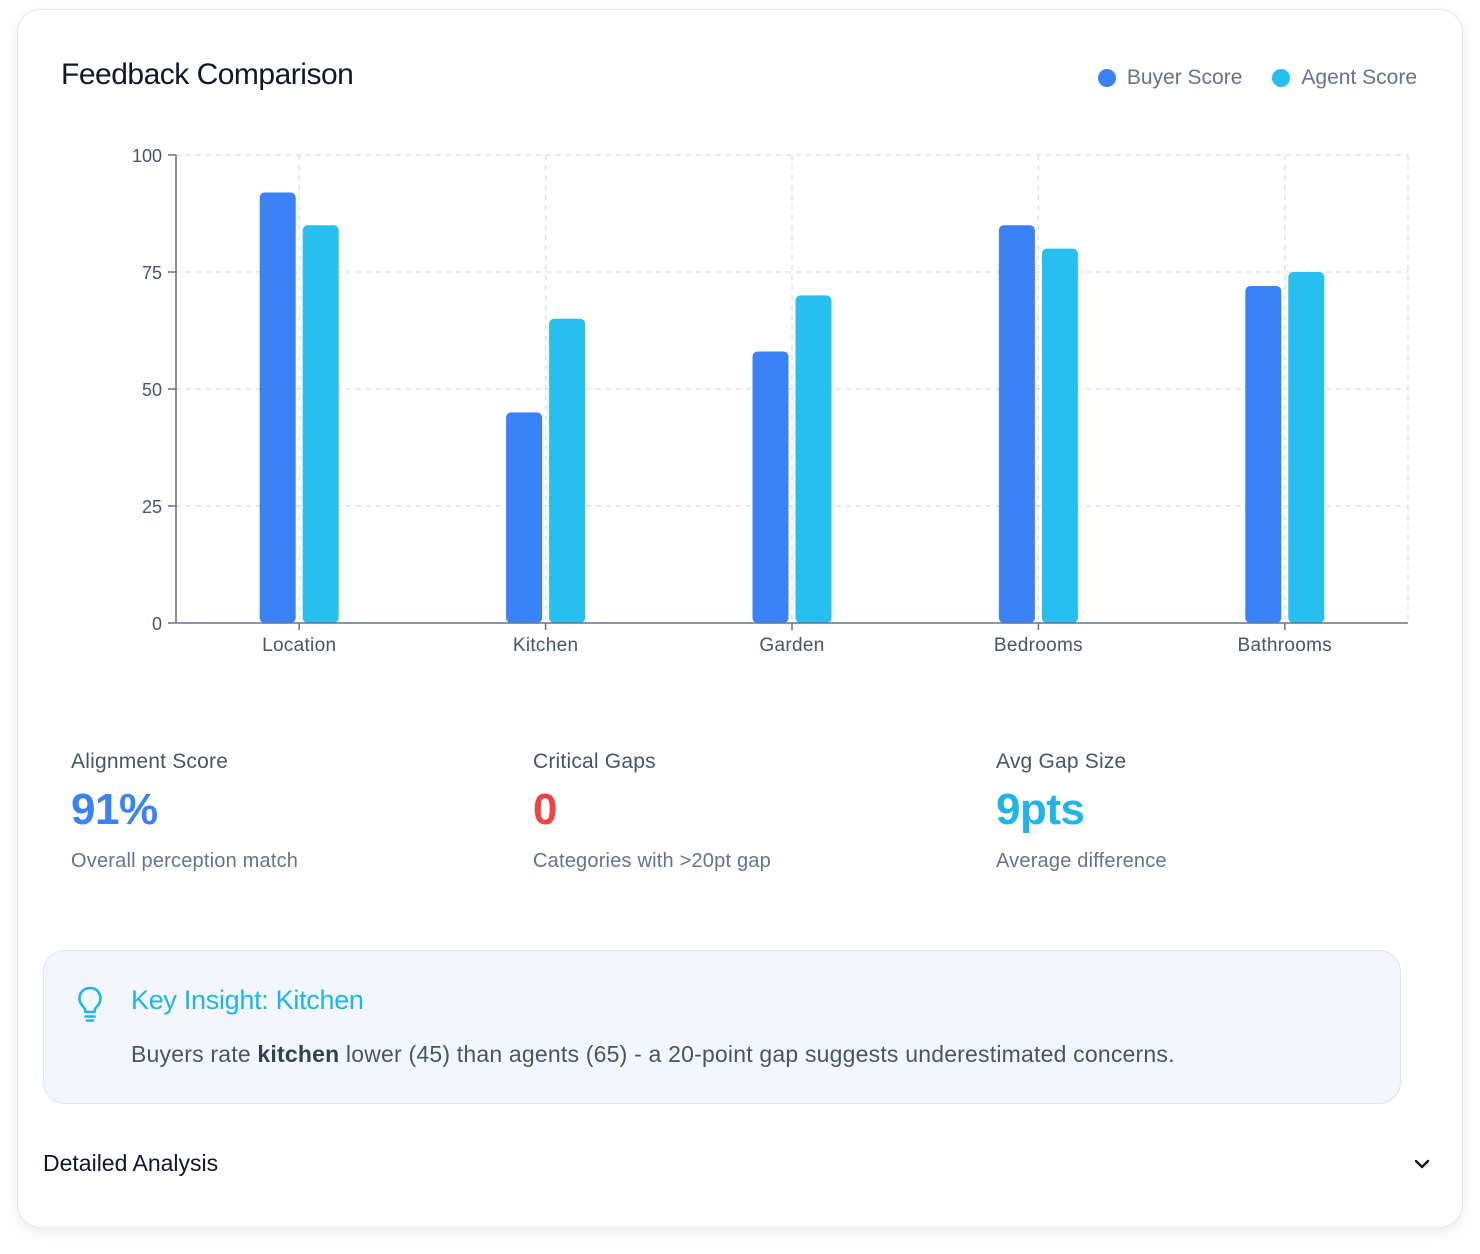  I want to click on bar-buyer-score-bedrooms, so click(1016, 424).